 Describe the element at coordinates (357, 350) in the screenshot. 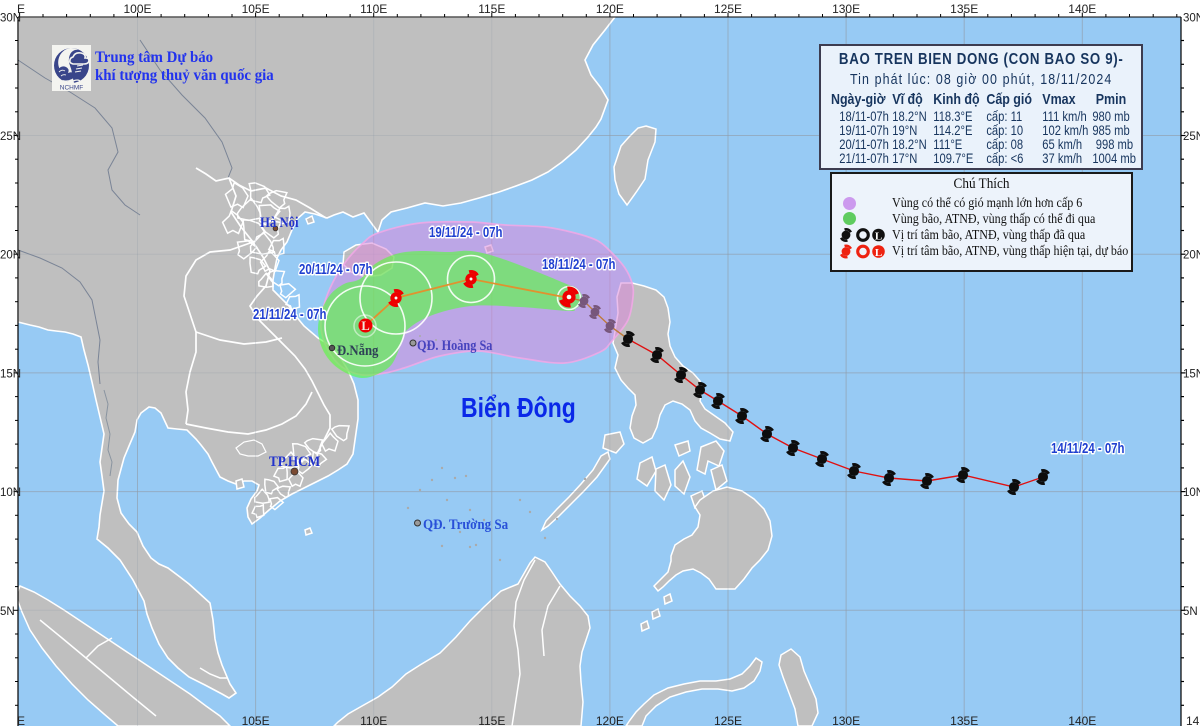

I see `svg-text: Đ.Nẵng` at that location.